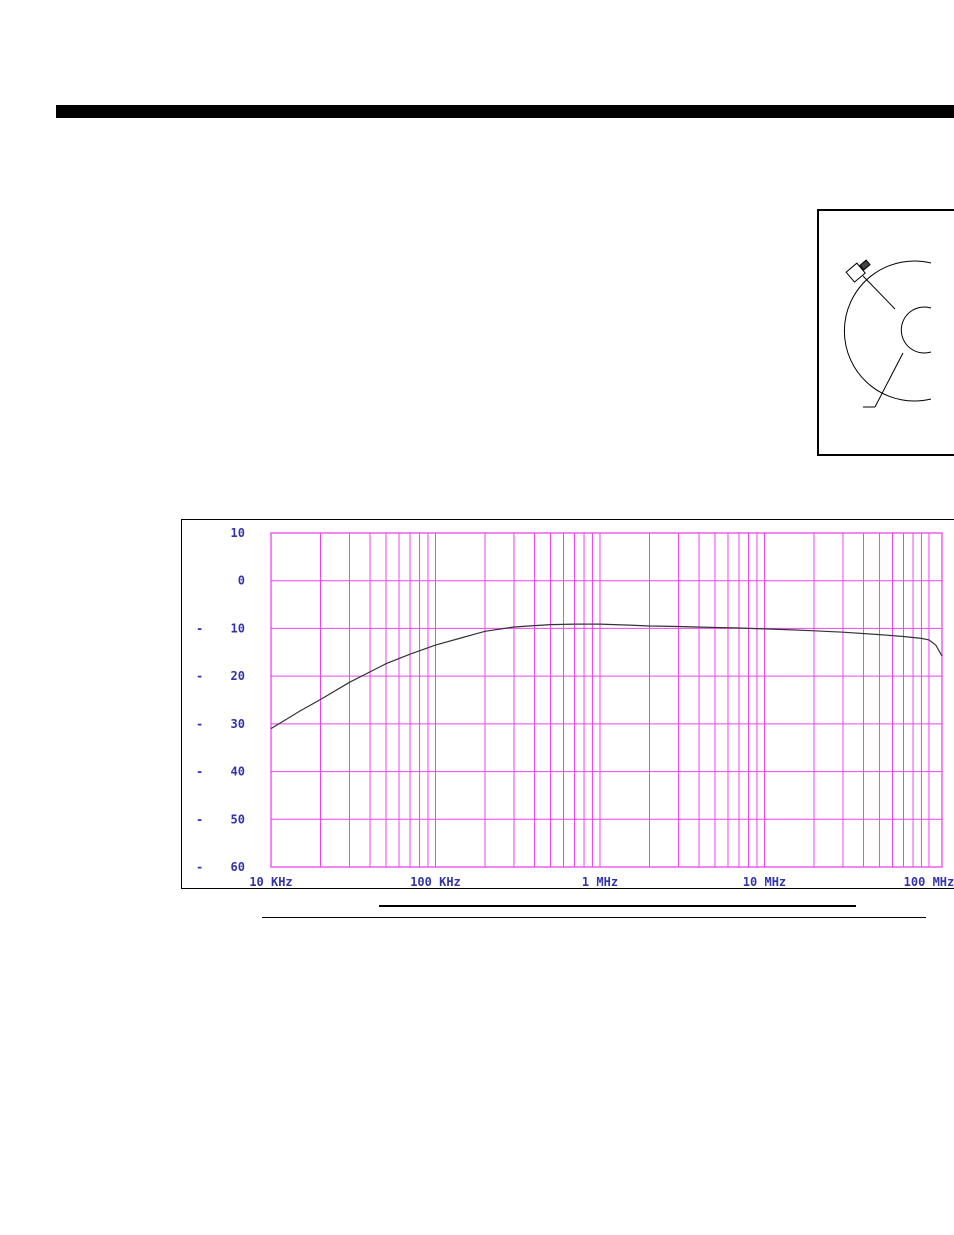 The width and height of the screenshot is (954, 1235). Describe the element at coordinates (270, 882) in the screenshot. I see `x-tick-label: 10 KHz` at that location.